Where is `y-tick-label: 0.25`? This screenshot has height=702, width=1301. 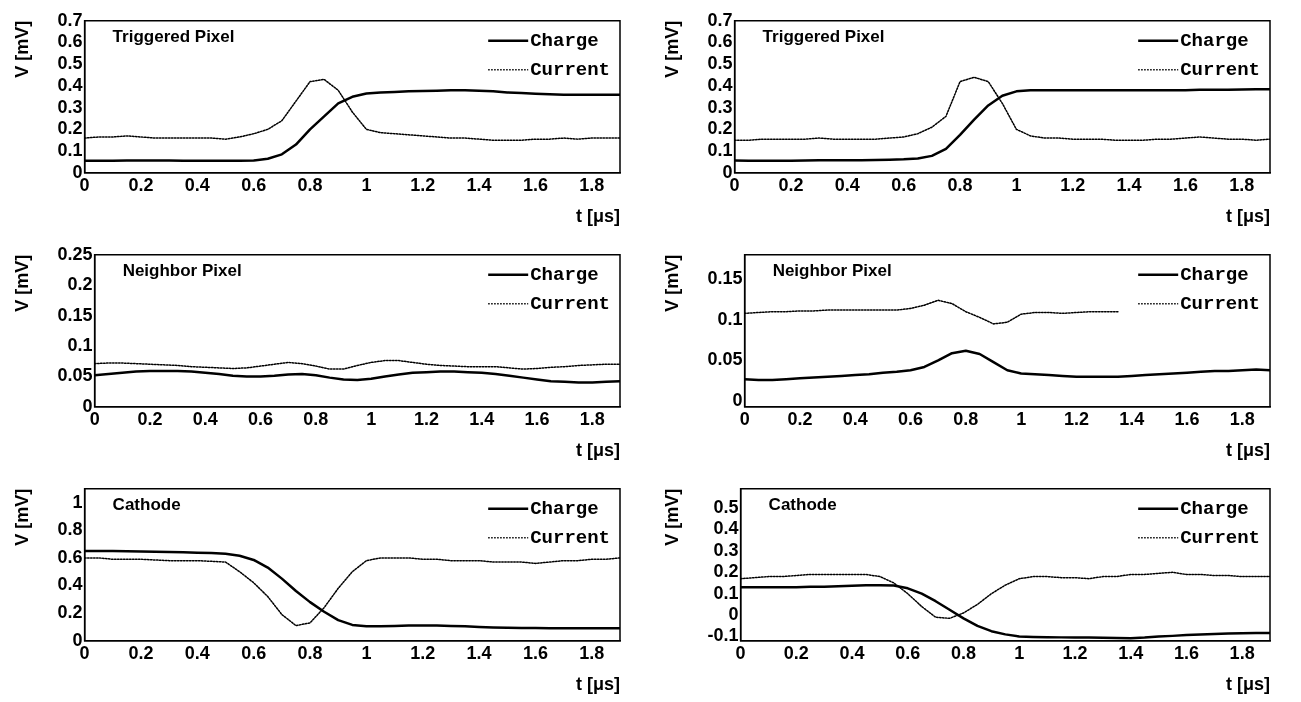
y-tick-label: 0.25 is located at coordinates (75, 253).